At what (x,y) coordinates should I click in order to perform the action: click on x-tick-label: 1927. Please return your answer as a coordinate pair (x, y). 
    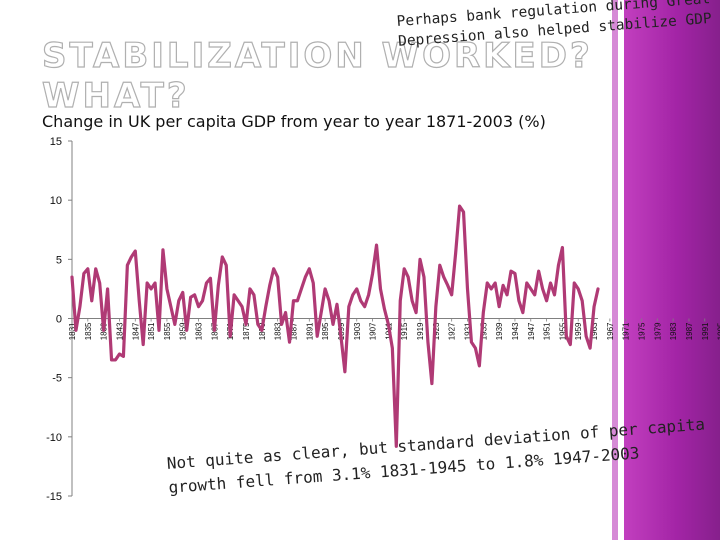
    Looking at the image, I should click on (452, 331).